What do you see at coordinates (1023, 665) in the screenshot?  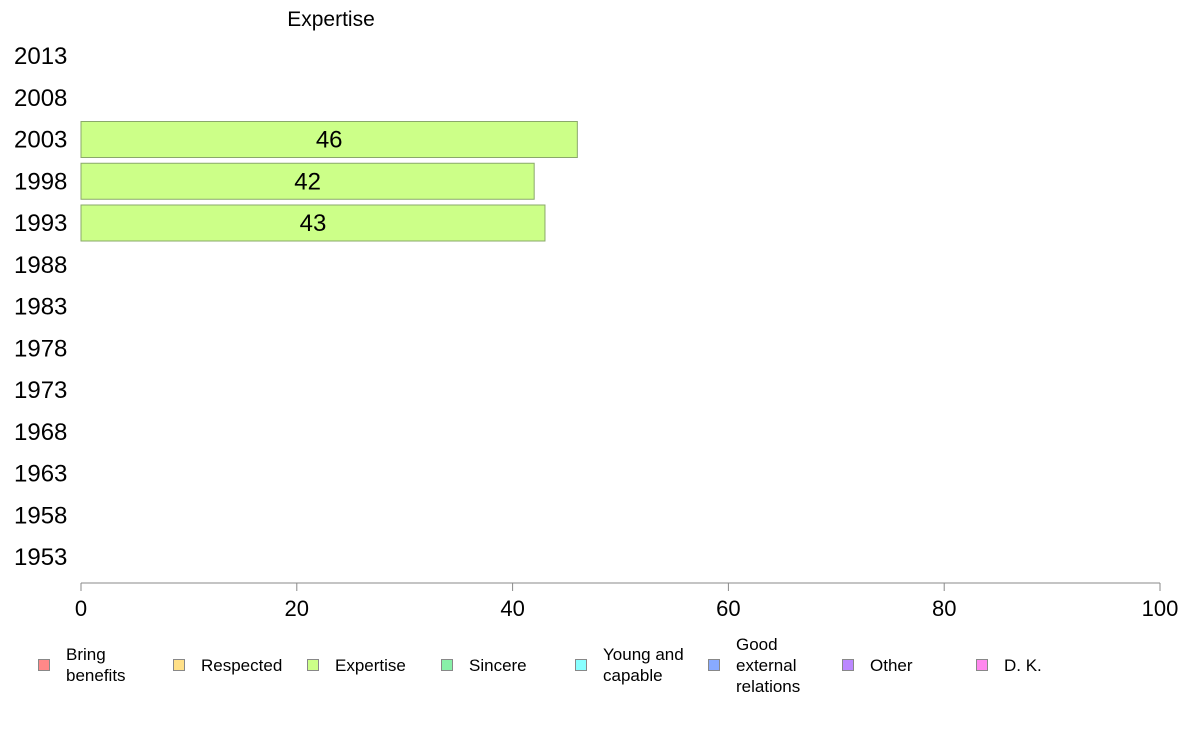 I see `legend-label: D. K.` at bounding box center [1023, 665].